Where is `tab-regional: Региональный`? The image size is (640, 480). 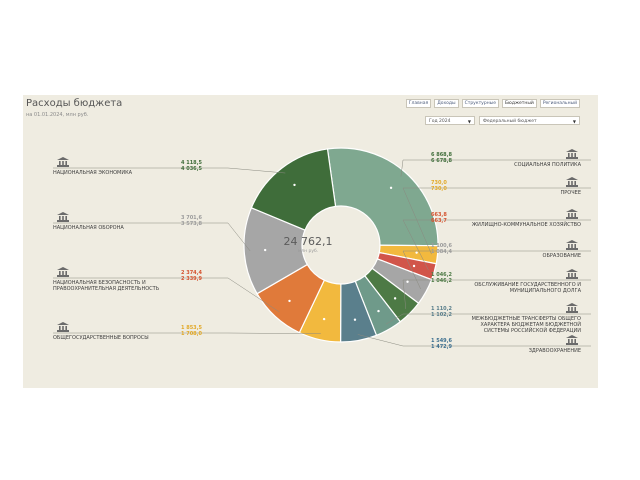 tab-regional: Региональный is located at coordinates (559, 103).